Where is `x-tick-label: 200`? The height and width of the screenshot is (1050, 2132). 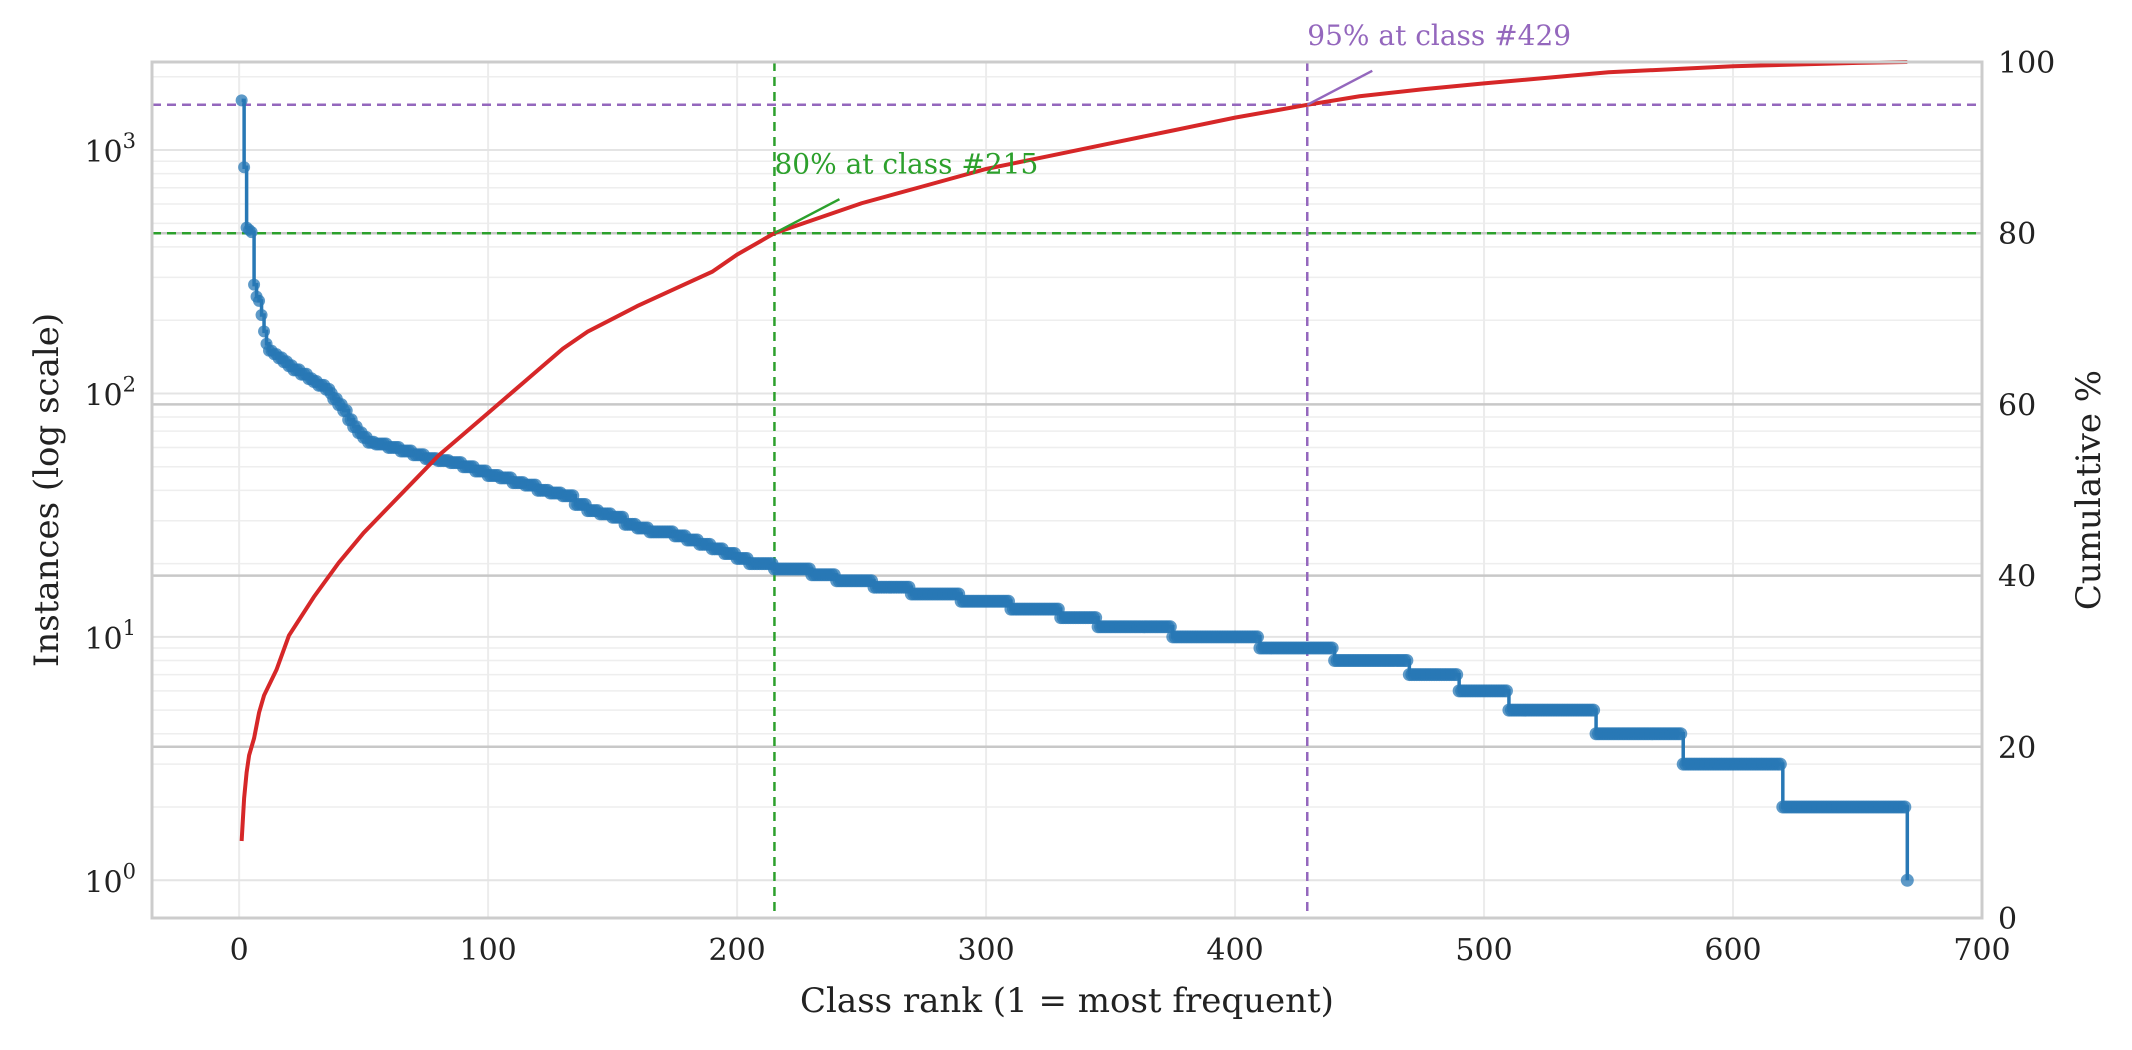
x-tick-label: 200 is located at coordinates (736, 950).